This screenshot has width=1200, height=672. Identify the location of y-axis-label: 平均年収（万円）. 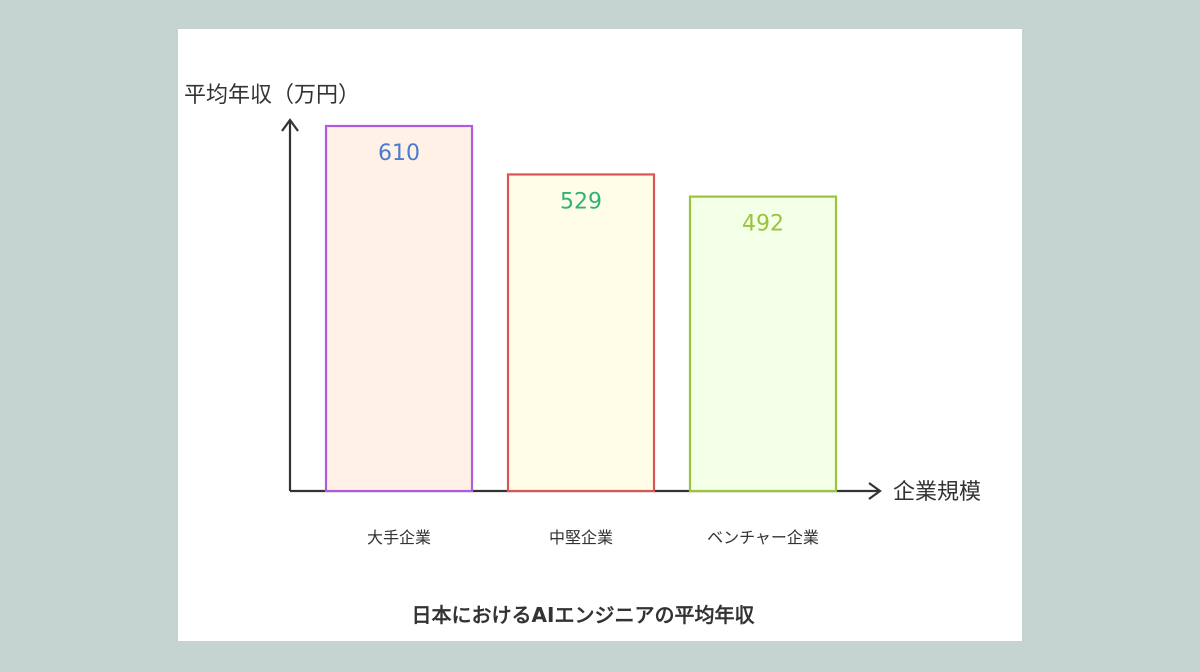
(272, 95).